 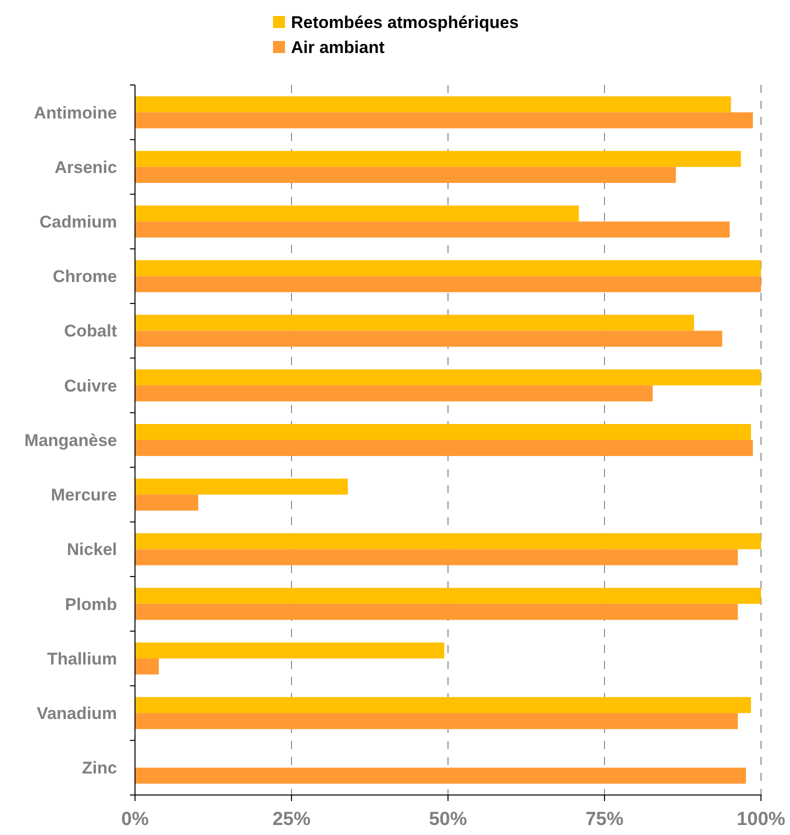 I want to click on y-tick-label: Manganèse, so click(x=70, y=440).